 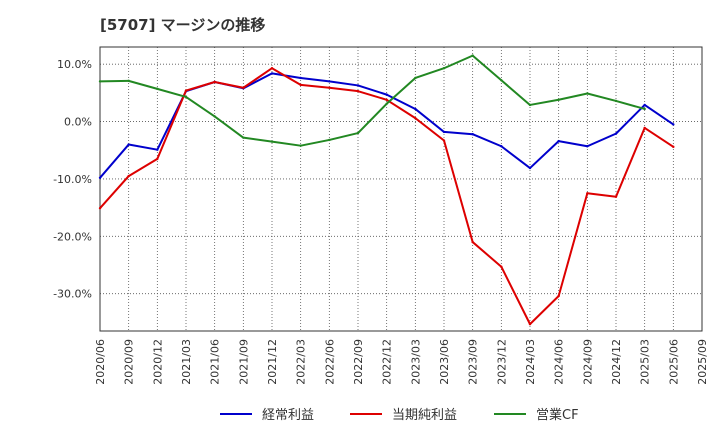 I want to click on x-tick-label: 2023/06, so click(x=444, y=362).